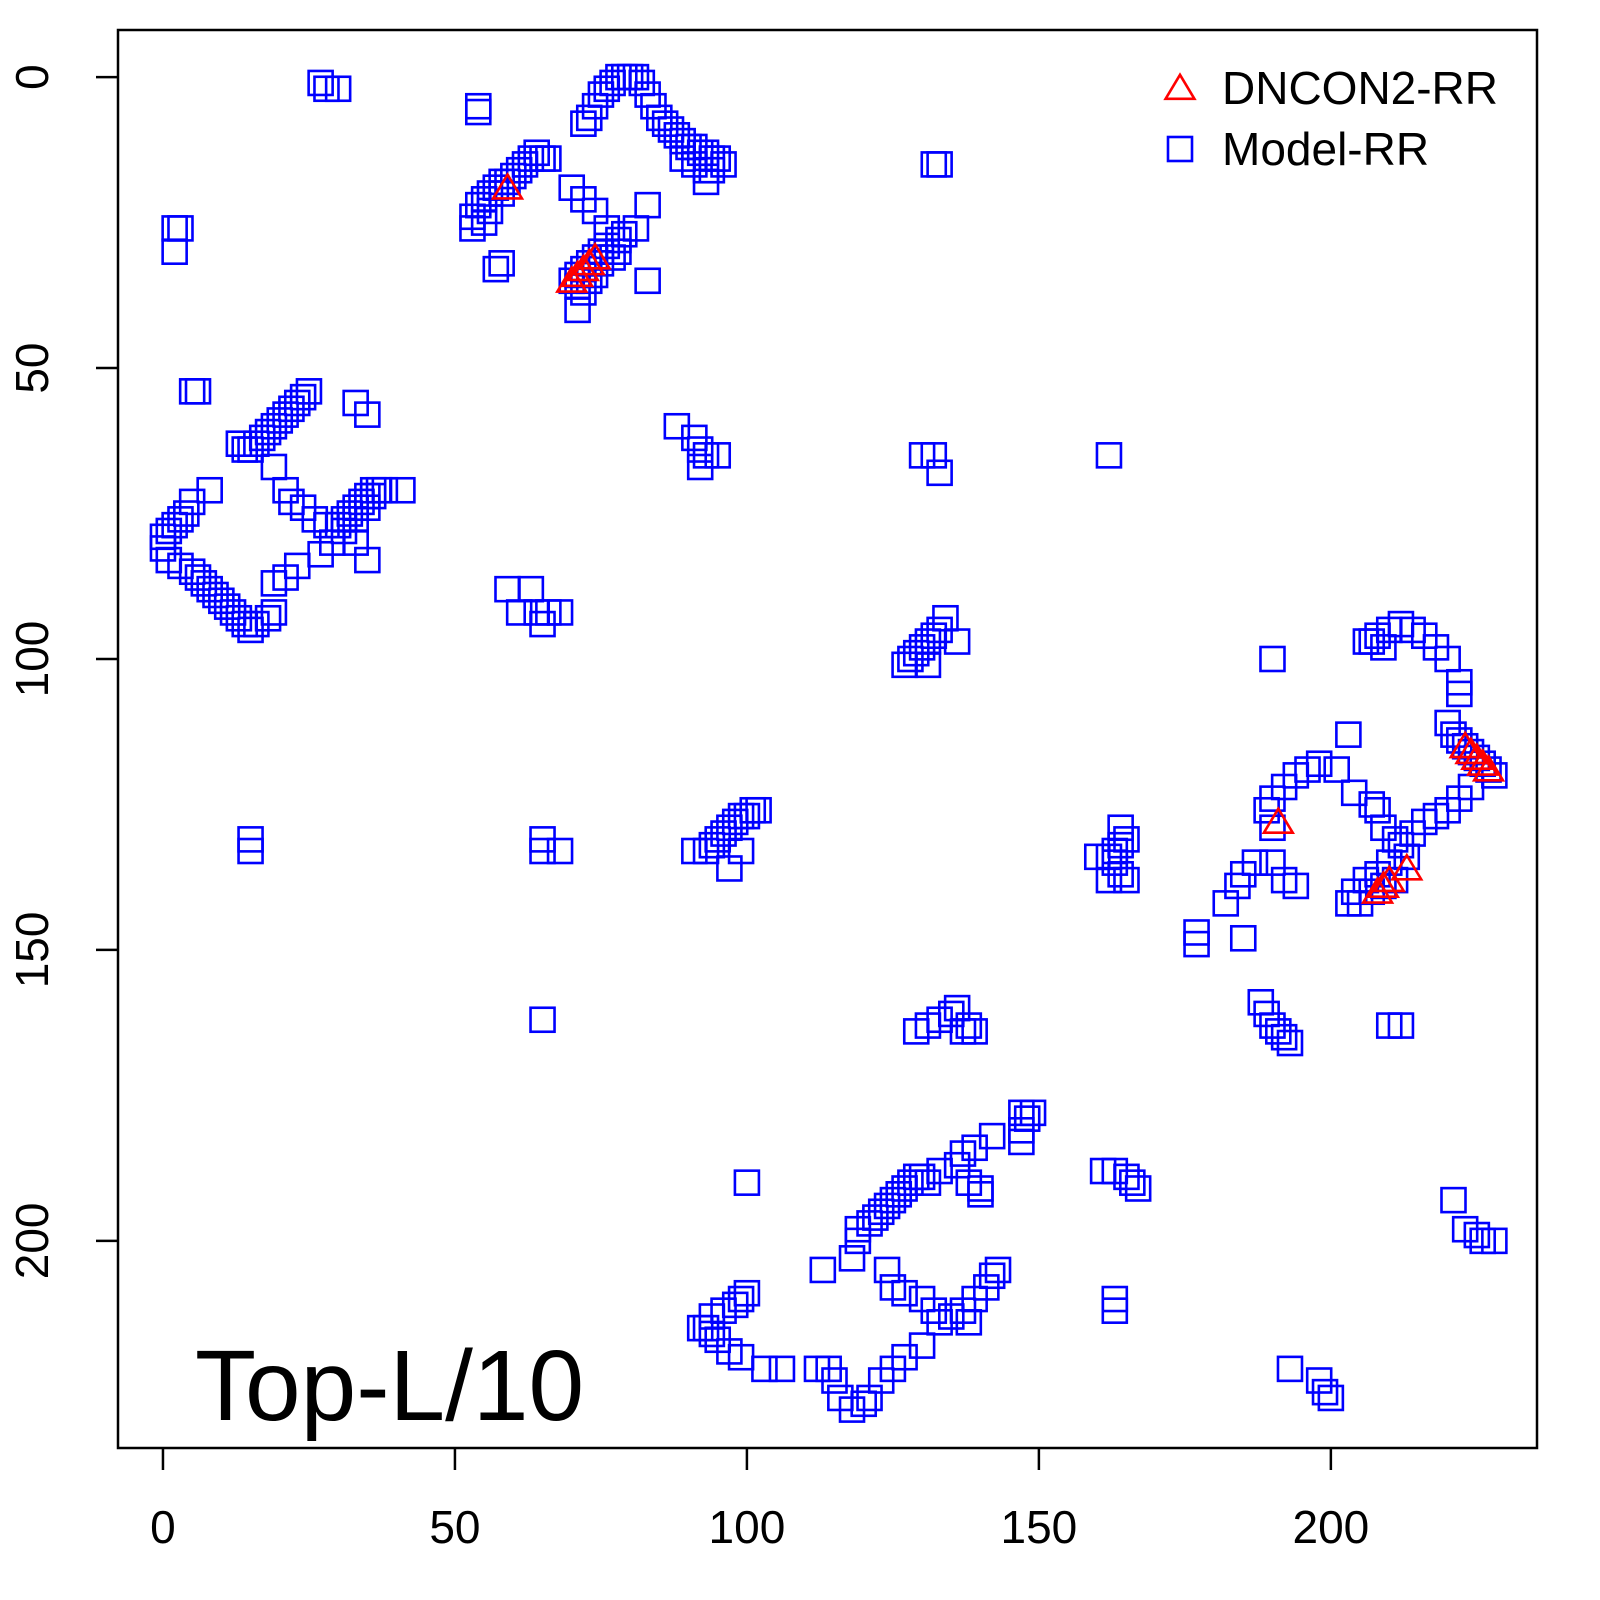 The width and height of the screenshot is (1600, 1600). Describe the element at coordinates (32, 950) in the screenshot. I see `y-tick-label: 150` at that location.